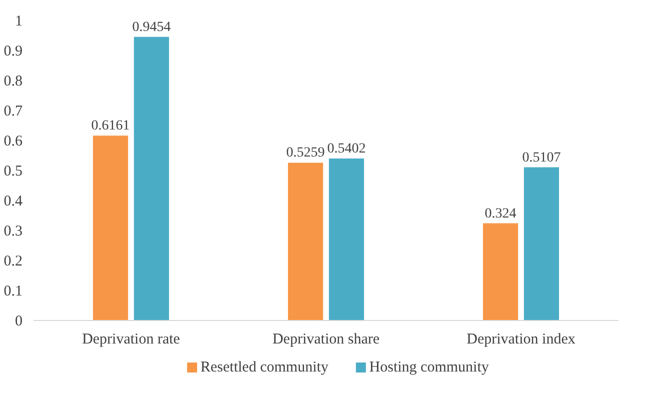 The height and width of the screenshot is (412, 647). Describe the element at coordinates (131, 340) in the screenshot. I see `x-tick-label: Deprivation rate` at that location.